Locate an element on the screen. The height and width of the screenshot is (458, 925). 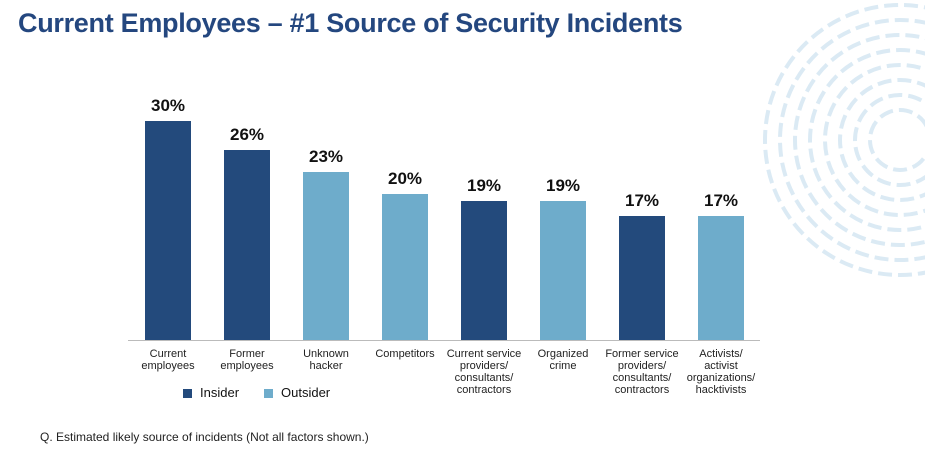
legend-label: Insider is located at coordinates (220, 392).